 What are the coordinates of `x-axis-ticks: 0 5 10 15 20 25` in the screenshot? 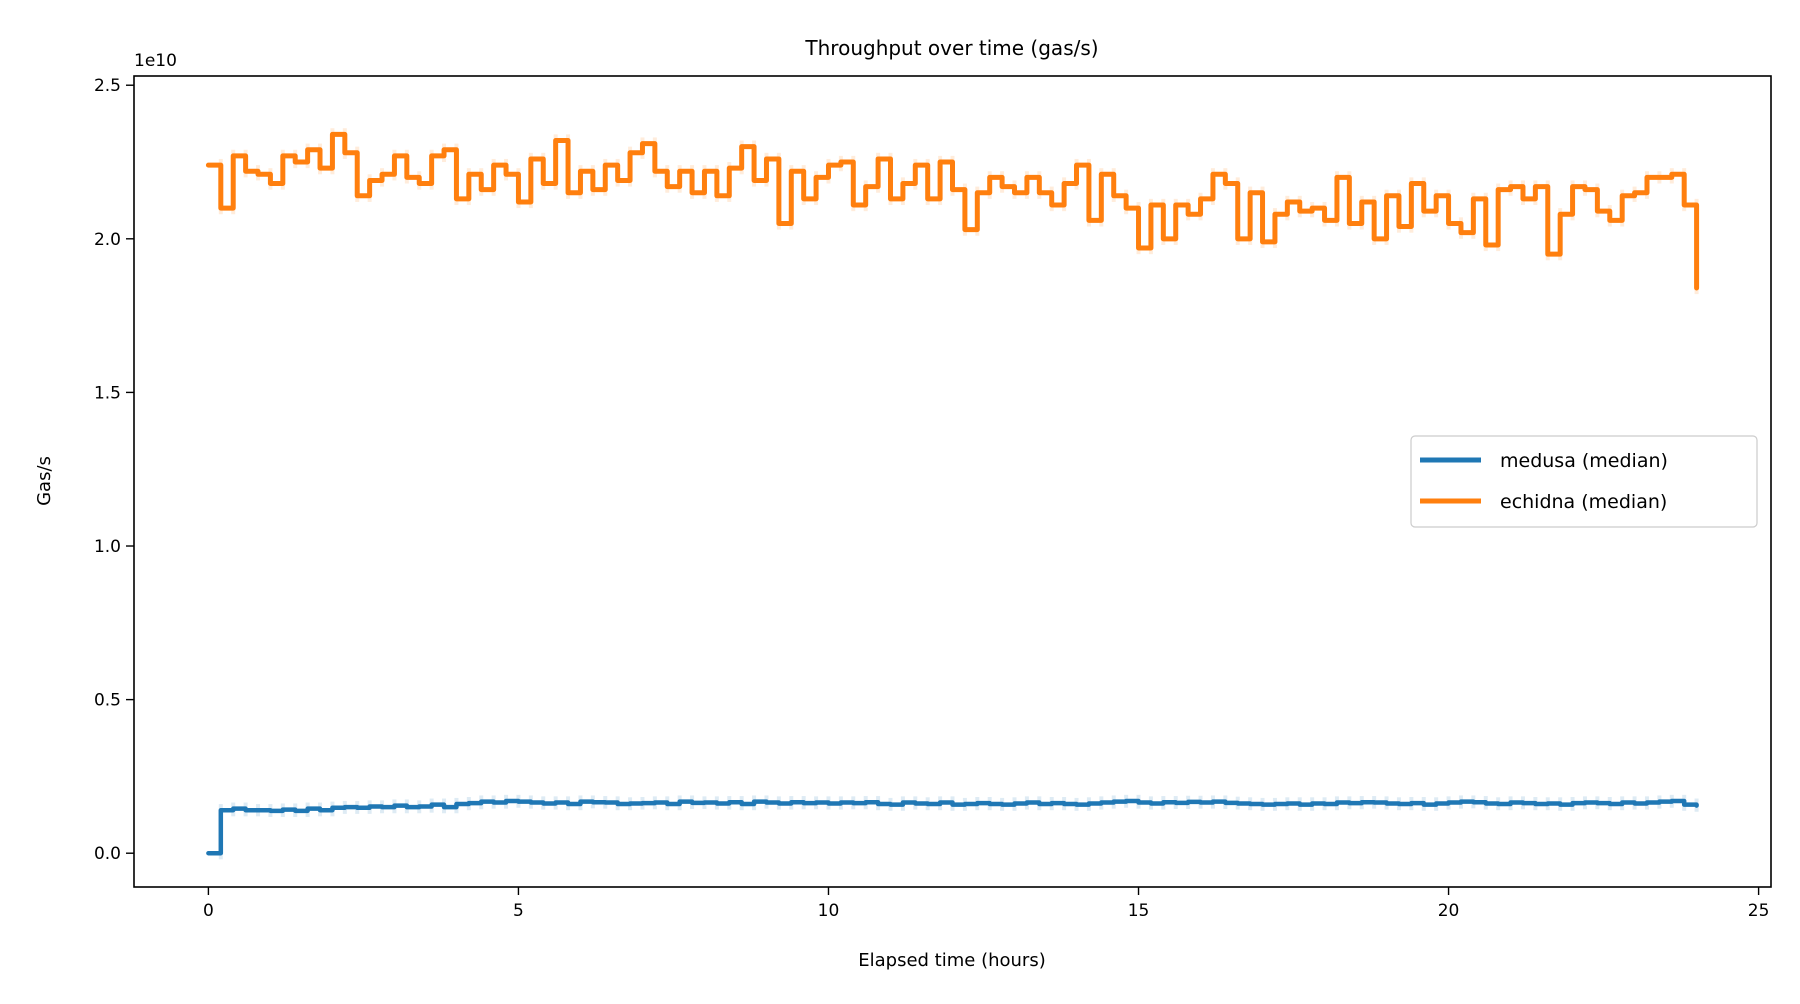 It's located at (986, 904).